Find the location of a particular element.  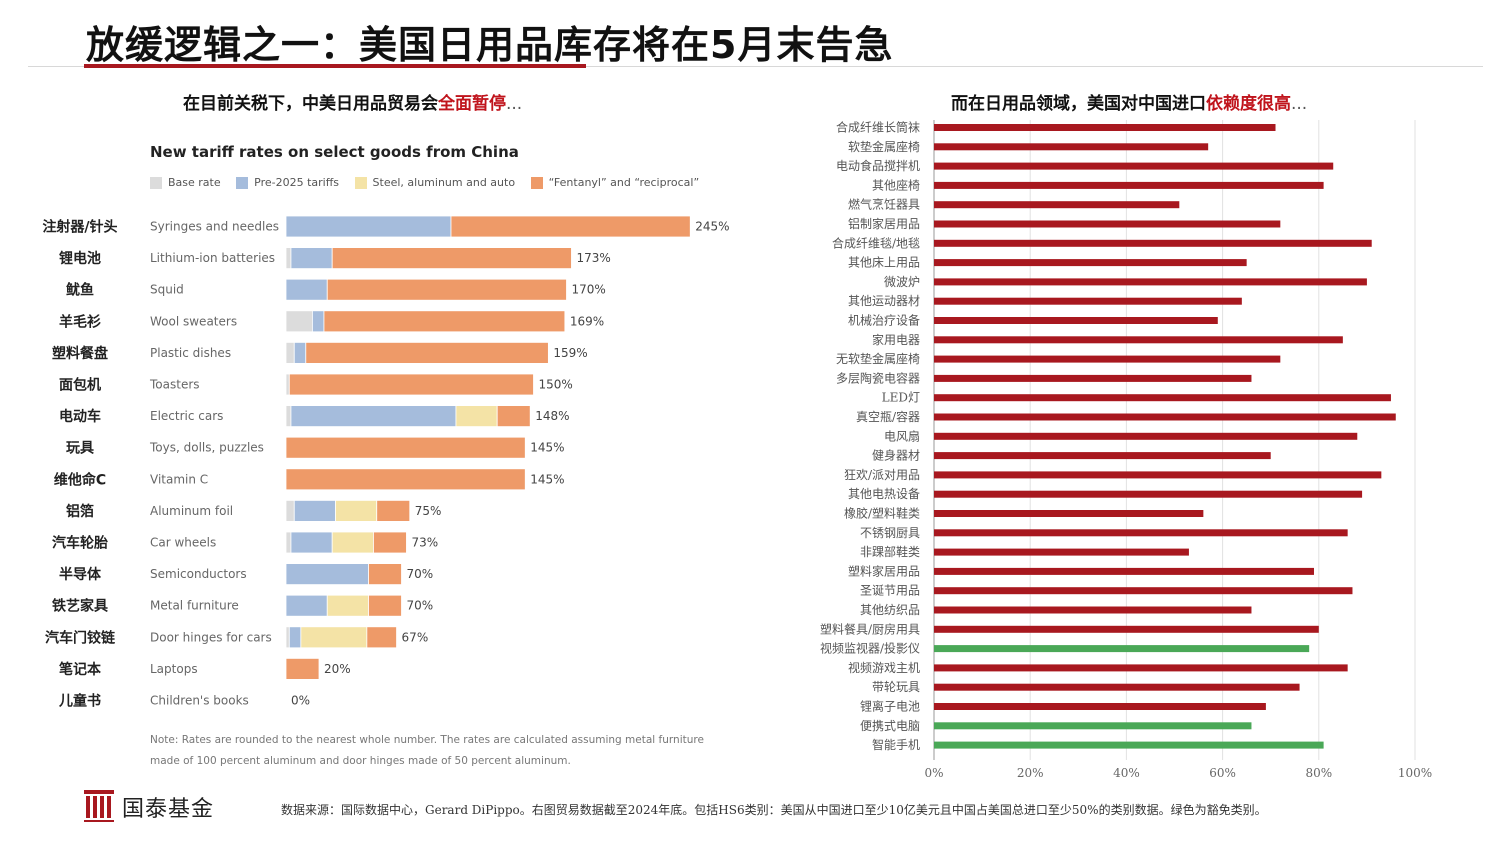

dependency-chart-category-label: 其他纺织品 is located at coordinates (890, 610).